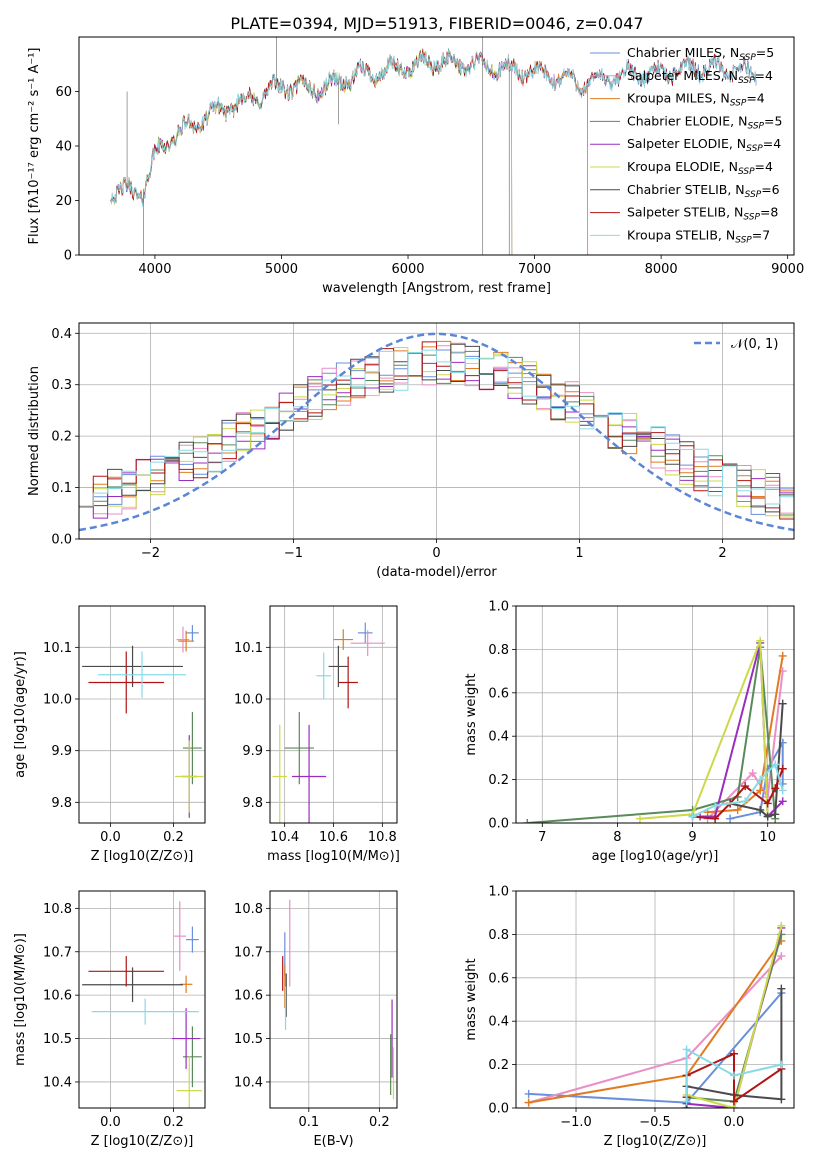  Describe the element at coordinates (787, 269) in the screenshot. I see `x-tick-label: 9000` at that location.